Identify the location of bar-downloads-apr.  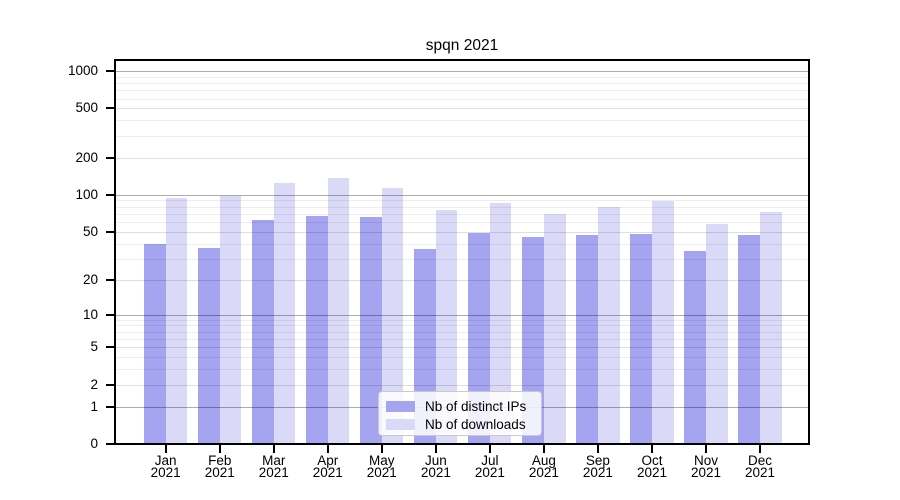
(338, 310).